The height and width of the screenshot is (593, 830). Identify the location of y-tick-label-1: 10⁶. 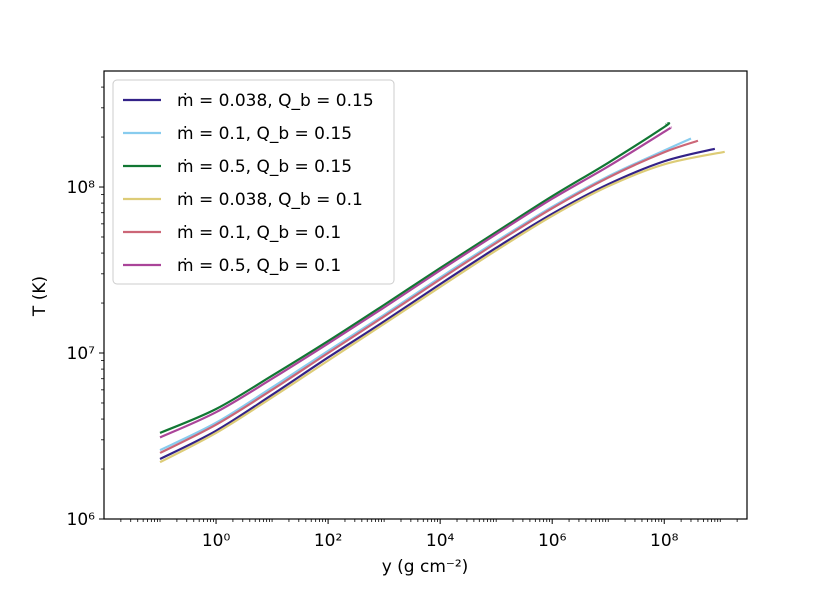
(81, 520).